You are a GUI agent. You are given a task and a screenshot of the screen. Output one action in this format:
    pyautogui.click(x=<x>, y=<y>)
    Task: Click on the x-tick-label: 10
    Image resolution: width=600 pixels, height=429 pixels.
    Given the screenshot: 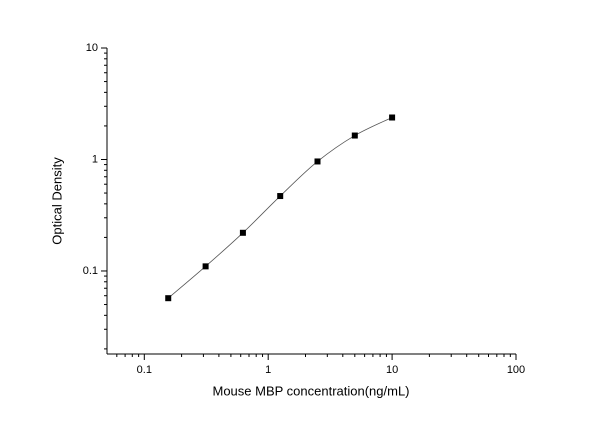 What is the action you would take?
    pyautogui.click(x=392, y=370)
    